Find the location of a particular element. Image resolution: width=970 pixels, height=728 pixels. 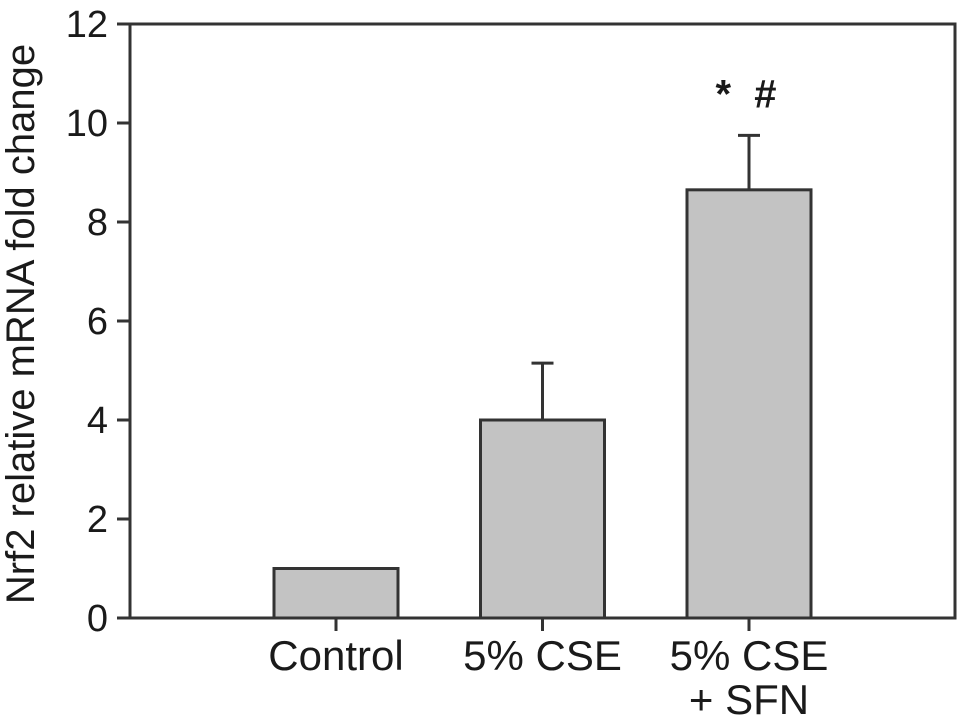

significance-annotation: * # is located at coordinates (749, 94).